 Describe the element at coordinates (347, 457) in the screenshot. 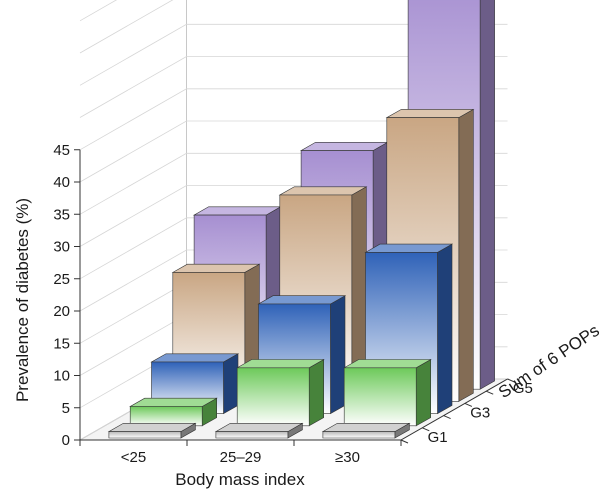

I see `x-tick-label: ≥30` at that location.